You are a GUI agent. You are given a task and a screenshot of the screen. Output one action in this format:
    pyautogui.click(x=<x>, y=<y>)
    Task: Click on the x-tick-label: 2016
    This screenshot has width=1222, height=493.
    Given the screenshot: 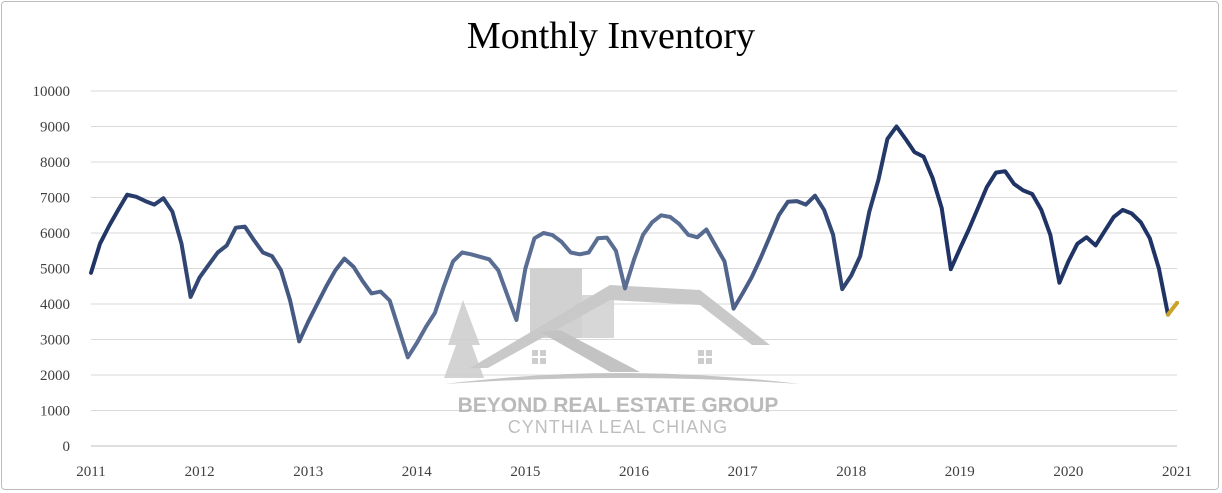 What is the action you would take?
    pyautogui.click(x=634, y=472)
    